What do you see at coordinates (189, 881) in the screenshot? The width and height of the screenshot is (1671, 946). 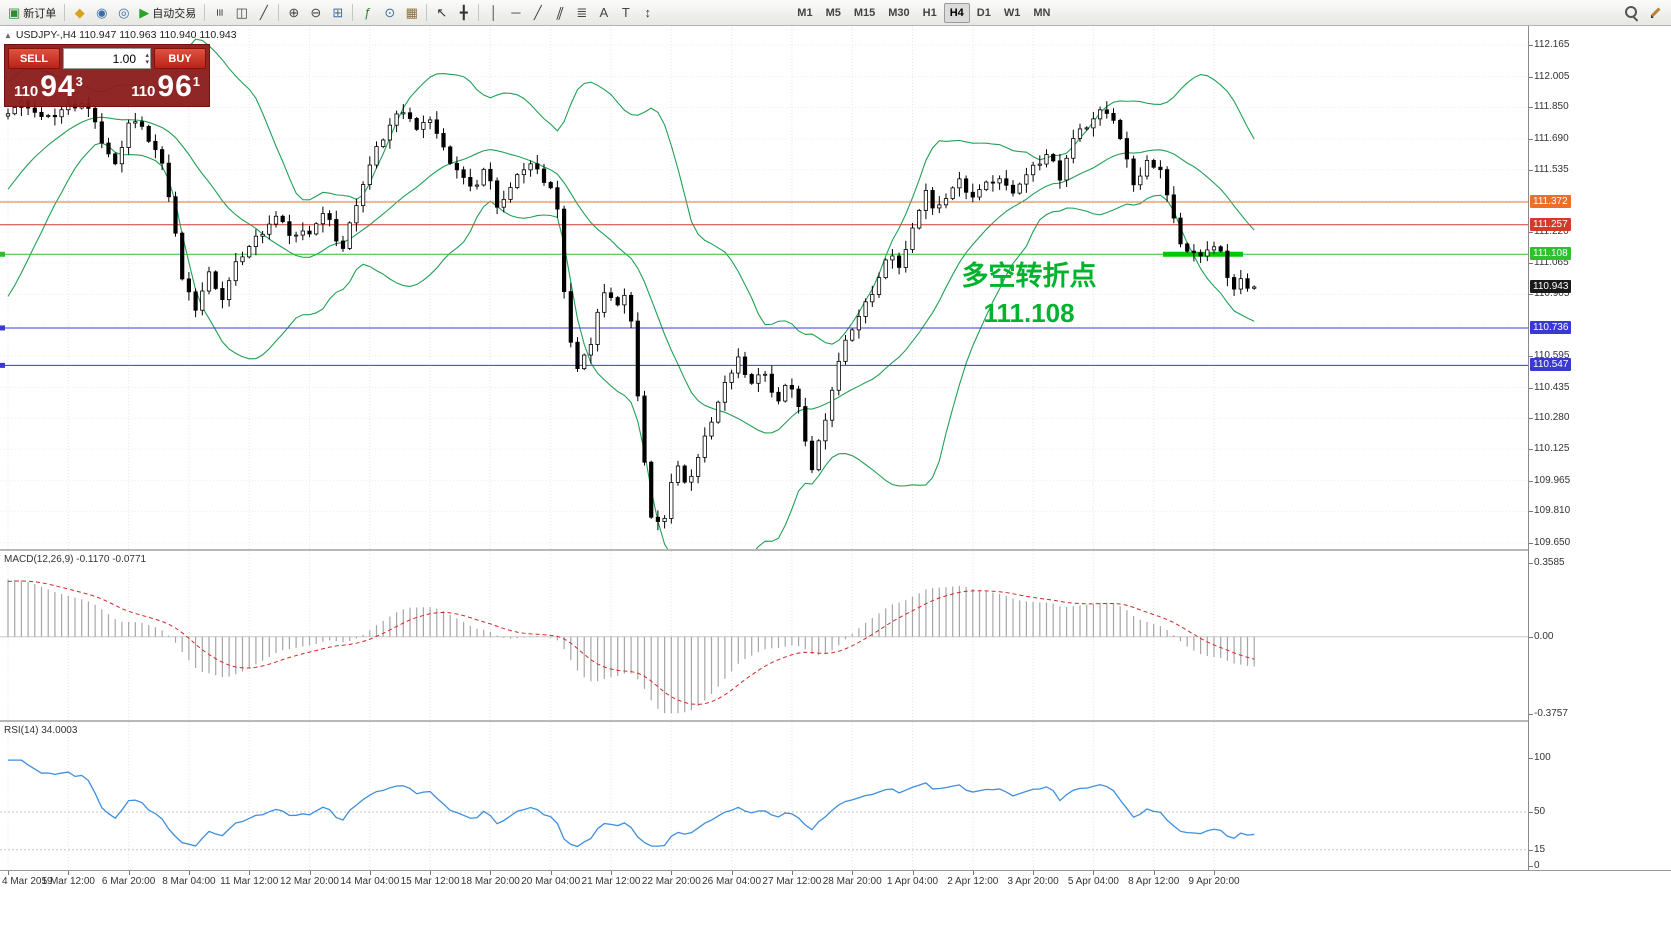 I see `time-label: 8 Mar 04:00` at bounding box center [189, 881].